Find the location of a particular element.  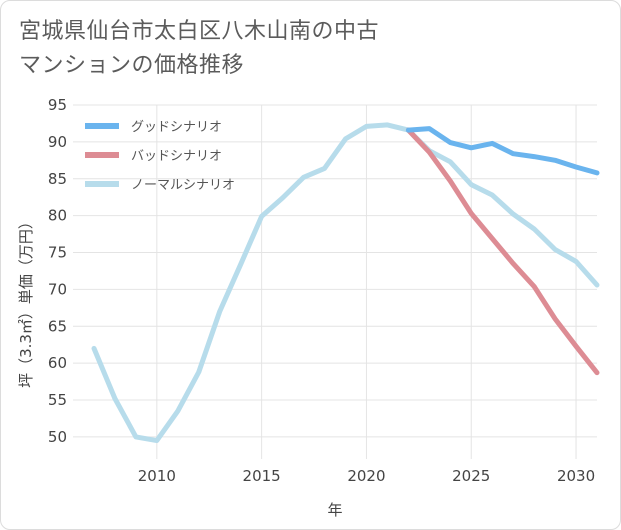

y-axis-ticks: 50 55 60 65 70 75 80 85 90 95 is located at coordinates (57, 271).